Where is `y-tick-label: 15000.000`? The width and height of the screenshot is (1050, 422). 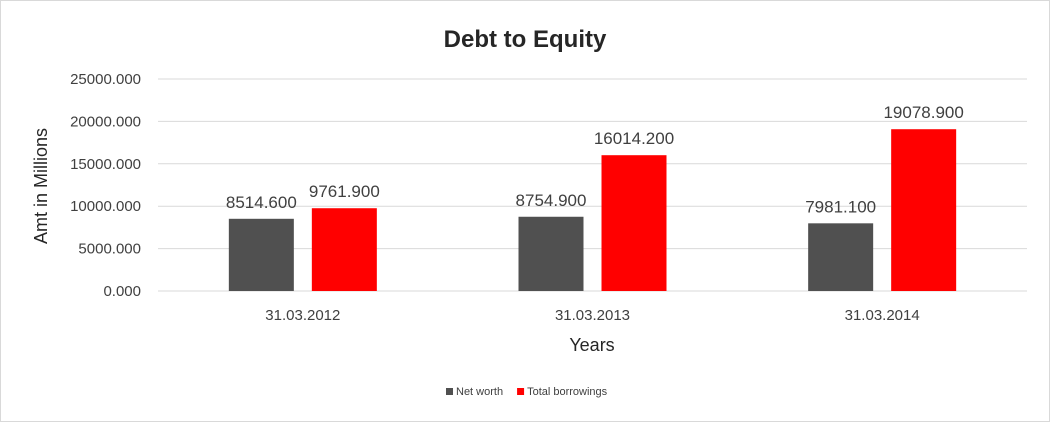 y-tick-label: 15000.000 is located at coordinates (105, 164).